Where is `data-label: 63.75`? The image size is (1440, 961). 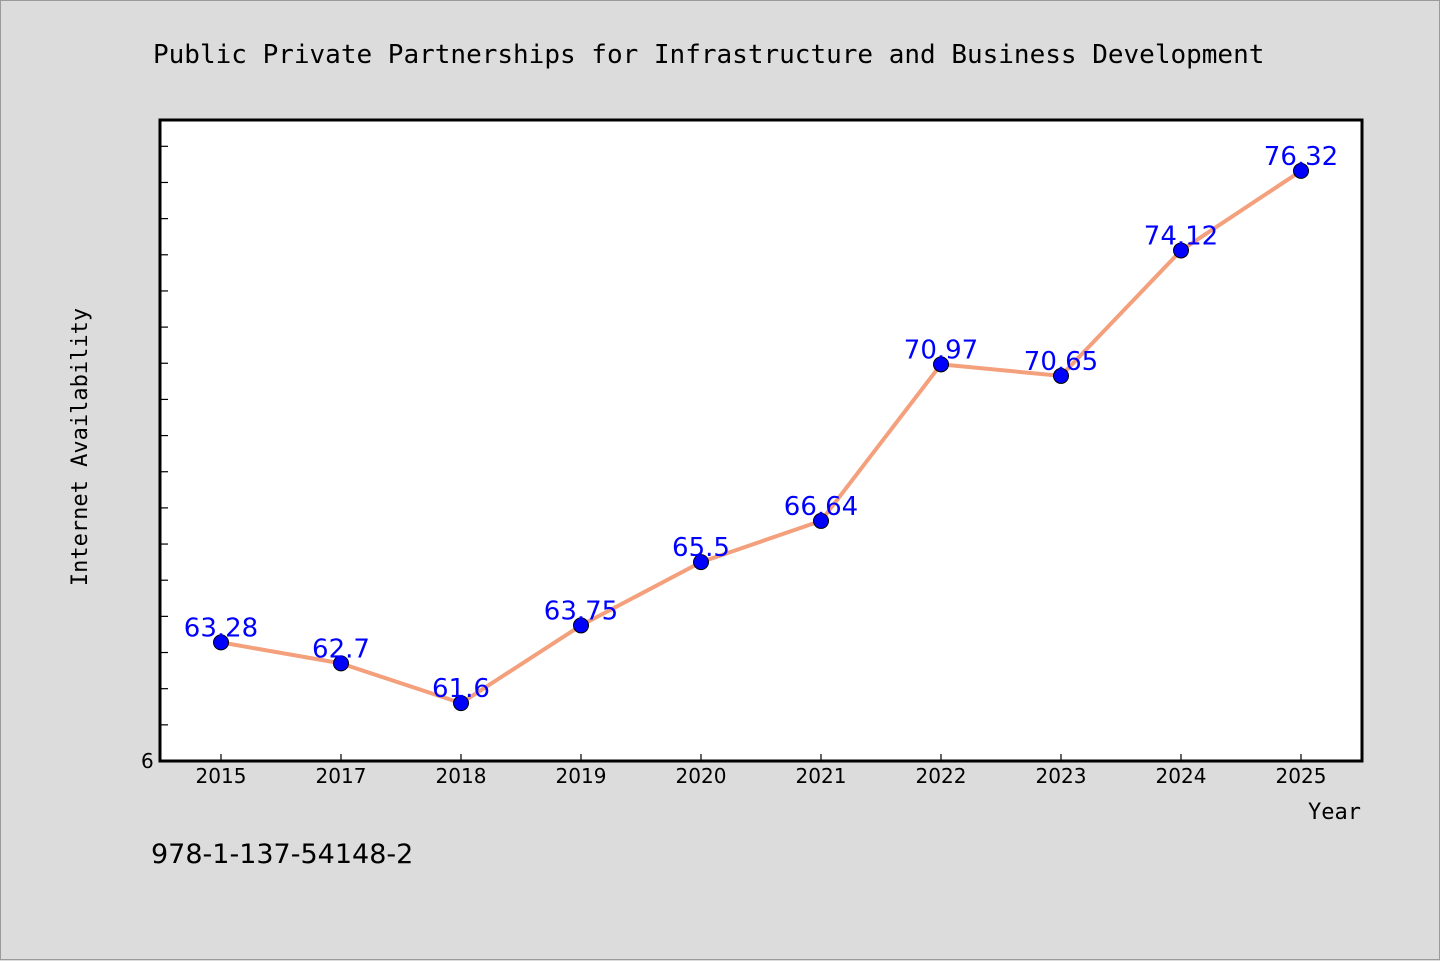
data-label: 63.75 is located at coordinates (581, 611).